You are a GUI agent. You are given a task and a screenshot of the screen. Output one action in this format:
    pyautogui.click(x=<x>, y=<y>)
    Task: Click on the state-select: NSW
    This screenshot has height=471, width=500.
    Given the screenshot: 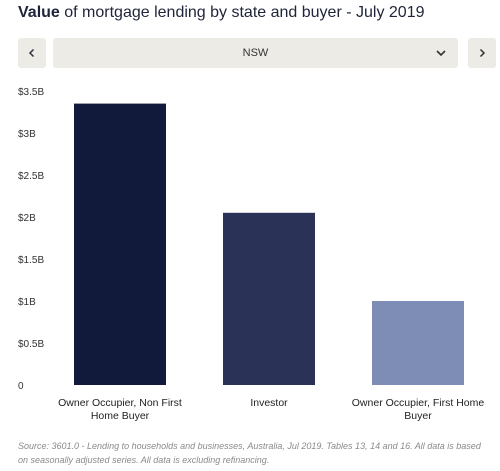 What is the action you would take?
    pyautogui.click(x=255, y=53)
    